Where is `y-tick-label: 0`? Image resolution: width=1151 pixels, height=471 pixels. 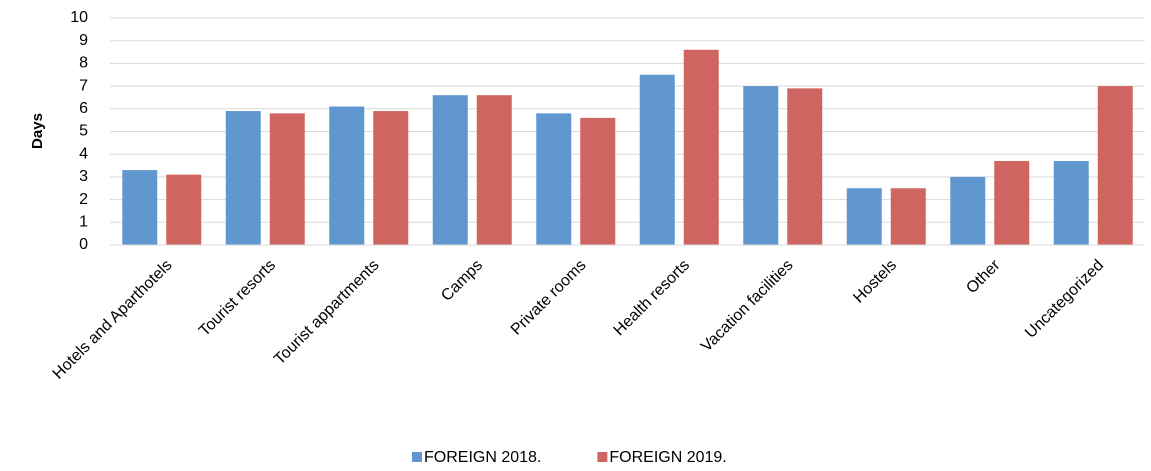
y-tick-label: 0 is located at coordinates (83, 244).